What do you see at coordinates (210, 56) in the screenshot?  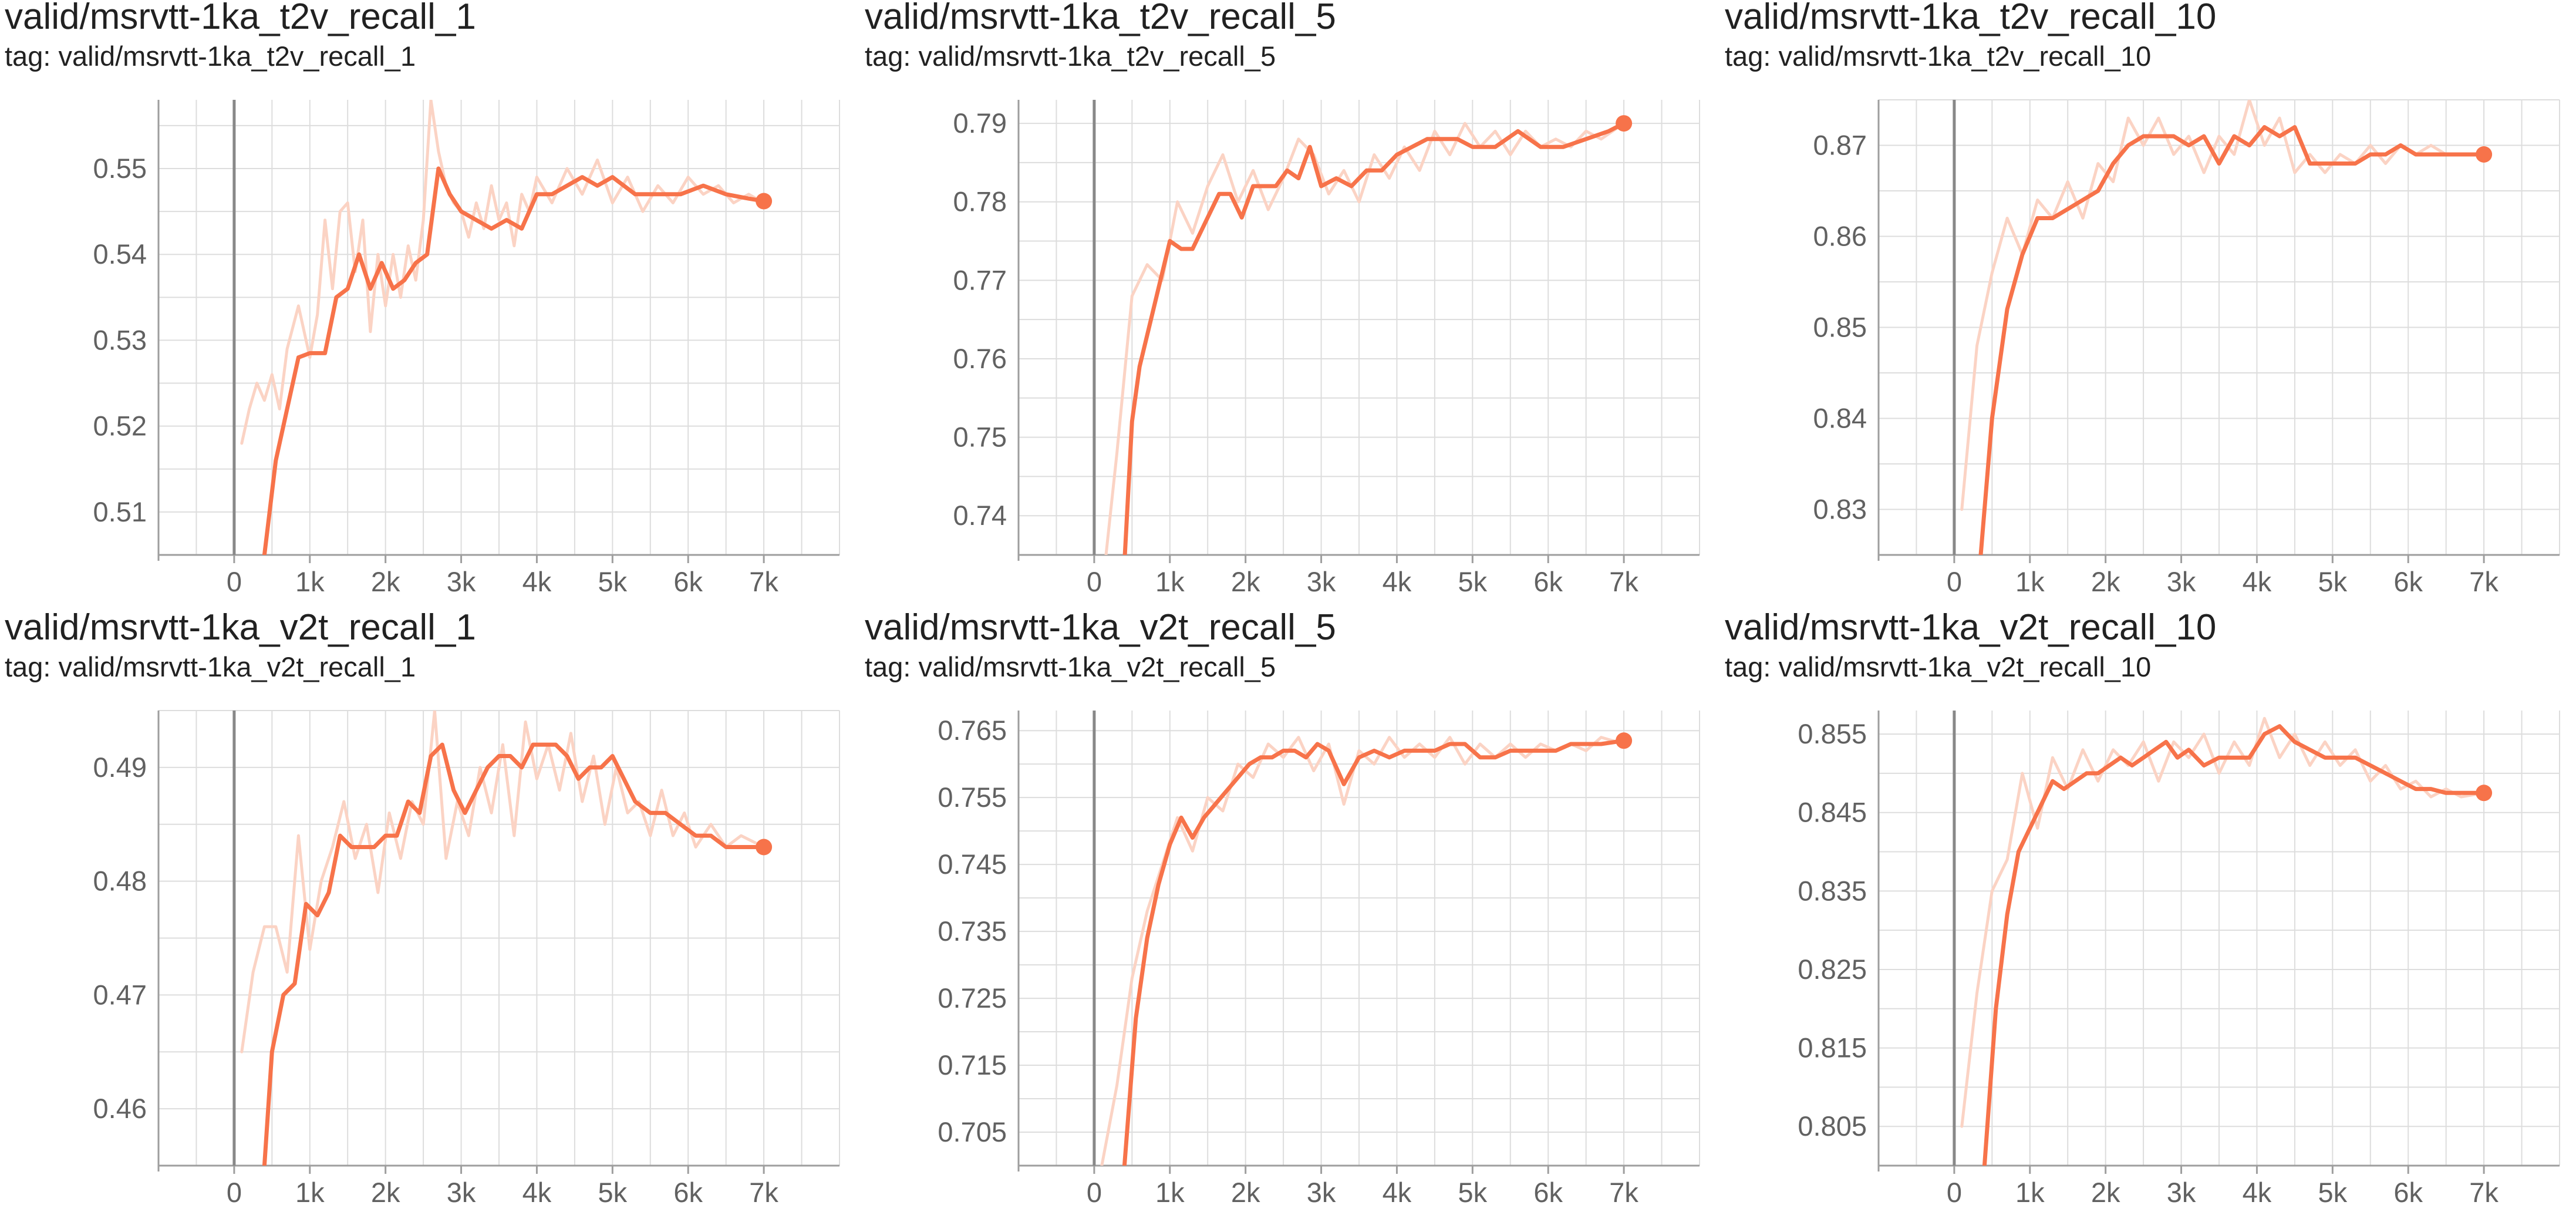 I see `chart-tag-1: tag: valid/msrvtt-1ka_t2v_recall_1` at bounding box center [210, 56].